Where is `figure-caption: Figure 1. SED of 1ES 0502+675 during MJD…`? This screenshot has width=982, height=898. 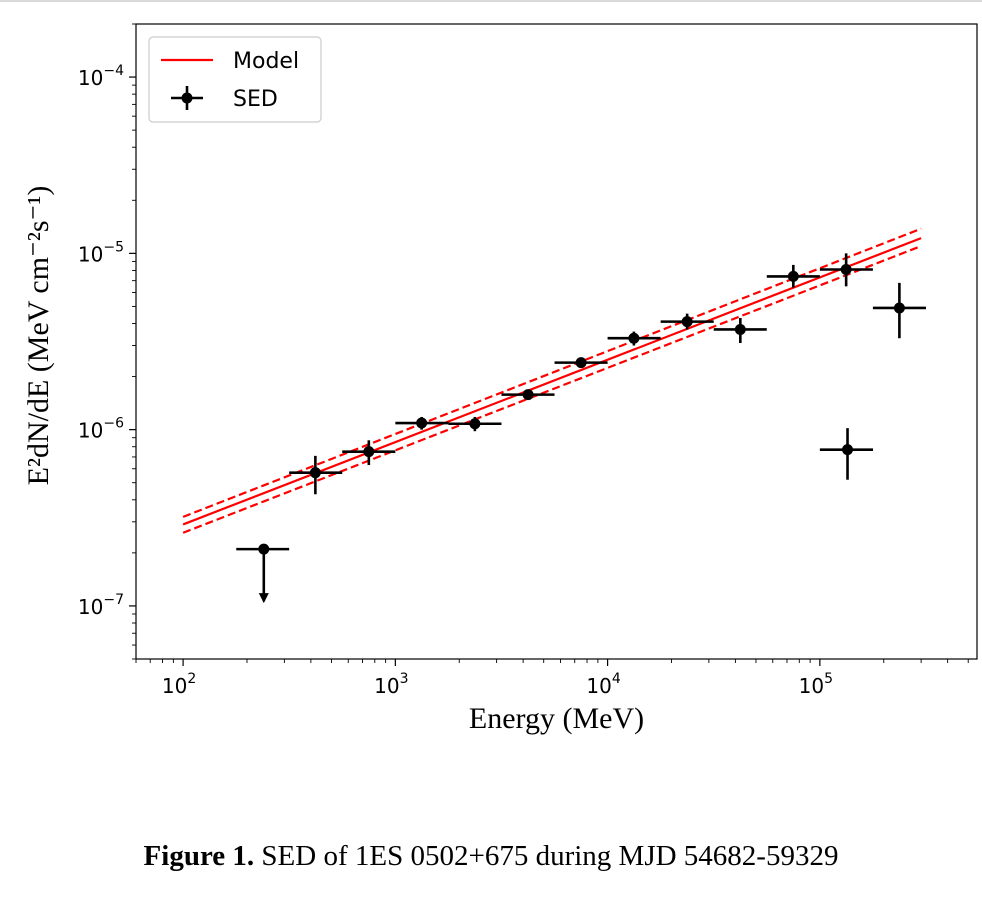 figure-caption: Figure 1. SED of 1ES 0502+675 during MJD… is located at coordinates (491, 856).